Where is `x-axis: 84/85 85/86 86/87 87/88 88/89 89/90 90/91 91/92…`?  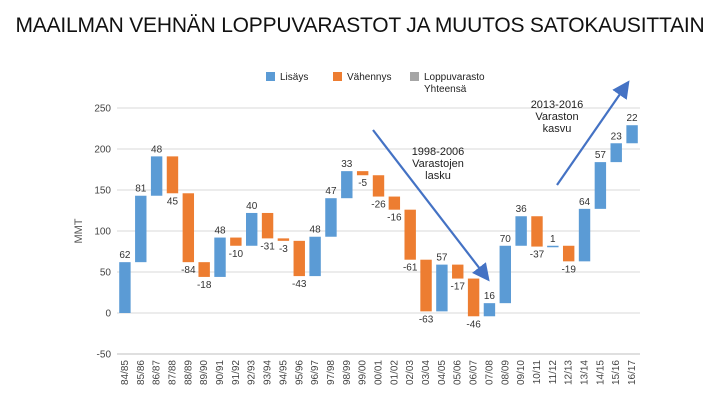 x-axis: 84/85 85/86 86/87 87/88 88/89 89/90 90/91 91/92… is located at coordinates (379, 372).